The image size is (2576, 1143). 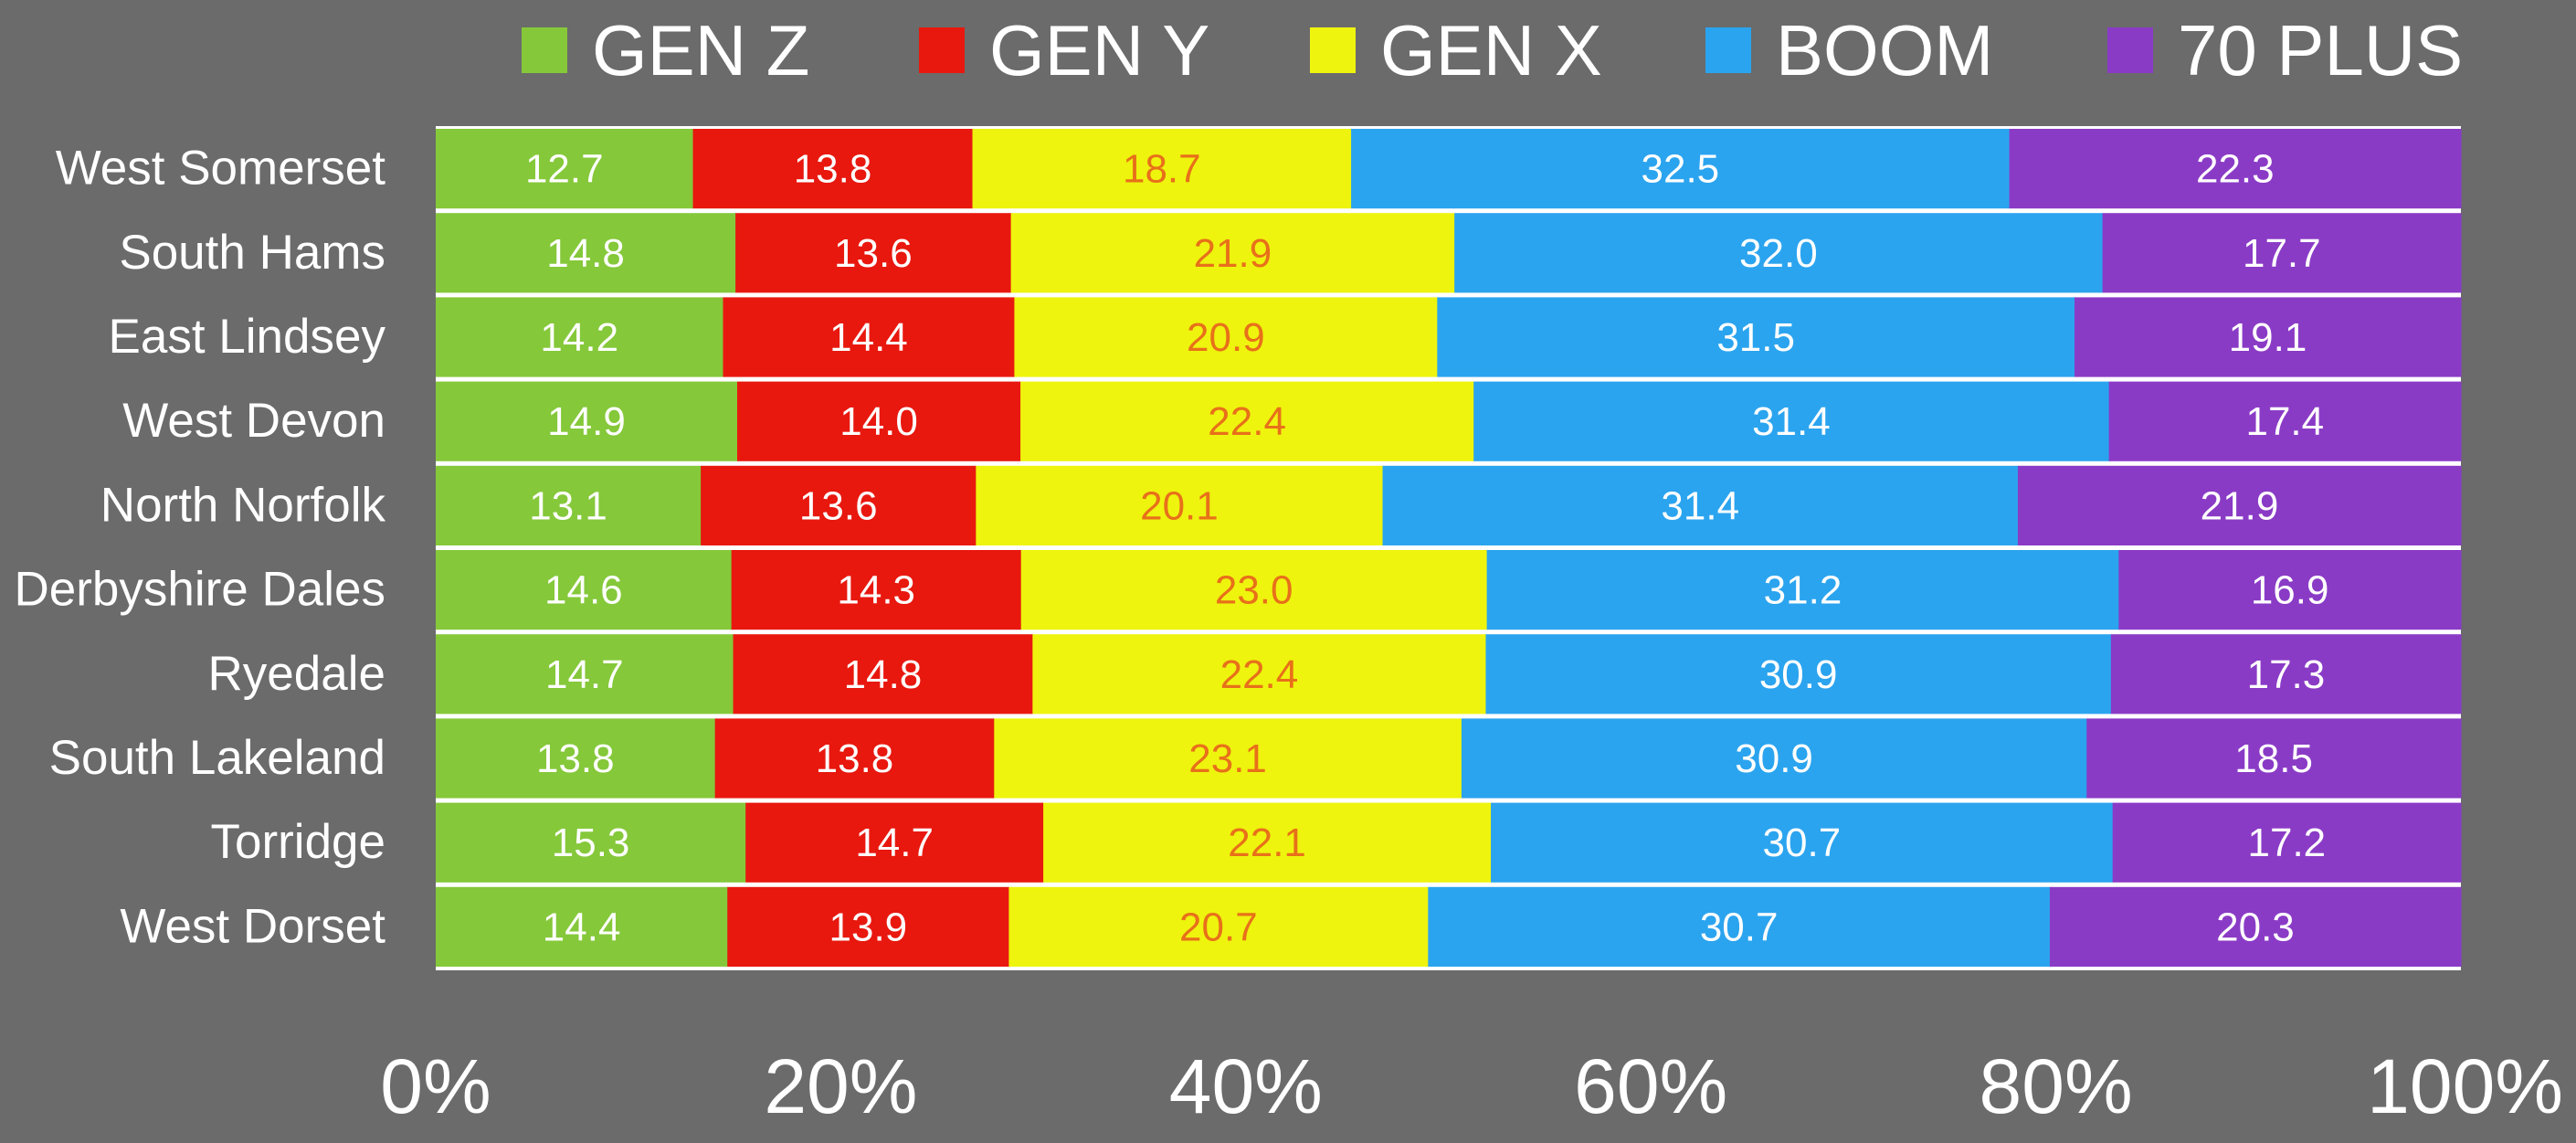 I want to click on data-label-gen-x-torridge: 22.1, so click(x=1267, y=843).